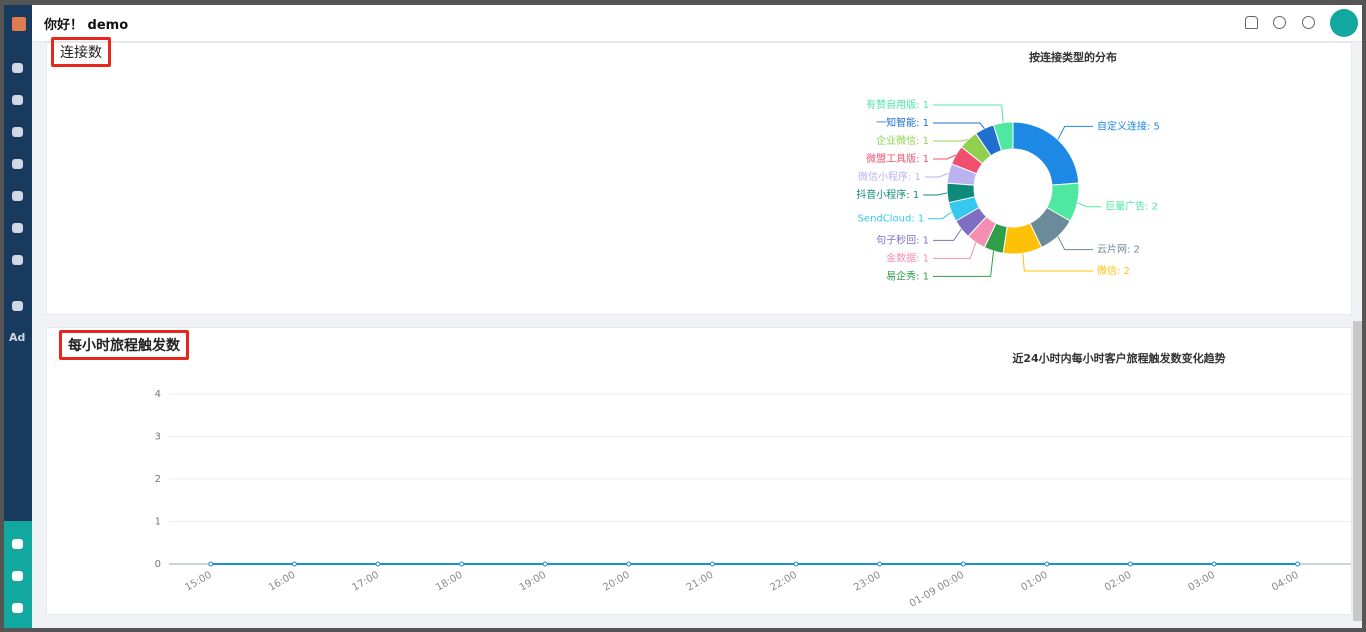 The height and width of the screenshot is (632, 1366). Describe the element at coordinates (366, 582) in the screenshot. I see `x-tick-label: 17:00` at that location.